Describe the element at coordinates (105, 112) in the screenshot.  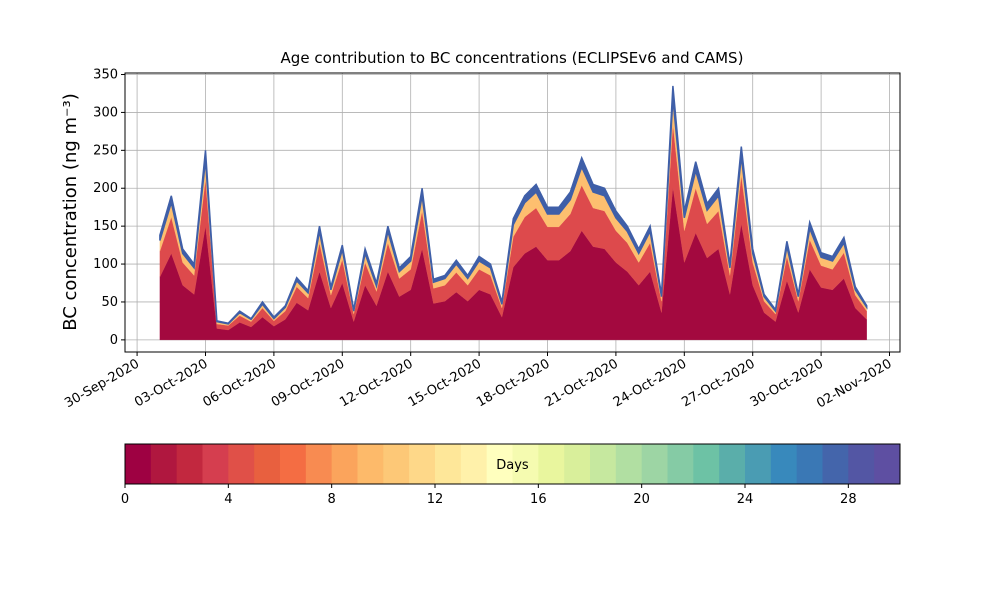
I see `y-tick-label: 300` at that location.